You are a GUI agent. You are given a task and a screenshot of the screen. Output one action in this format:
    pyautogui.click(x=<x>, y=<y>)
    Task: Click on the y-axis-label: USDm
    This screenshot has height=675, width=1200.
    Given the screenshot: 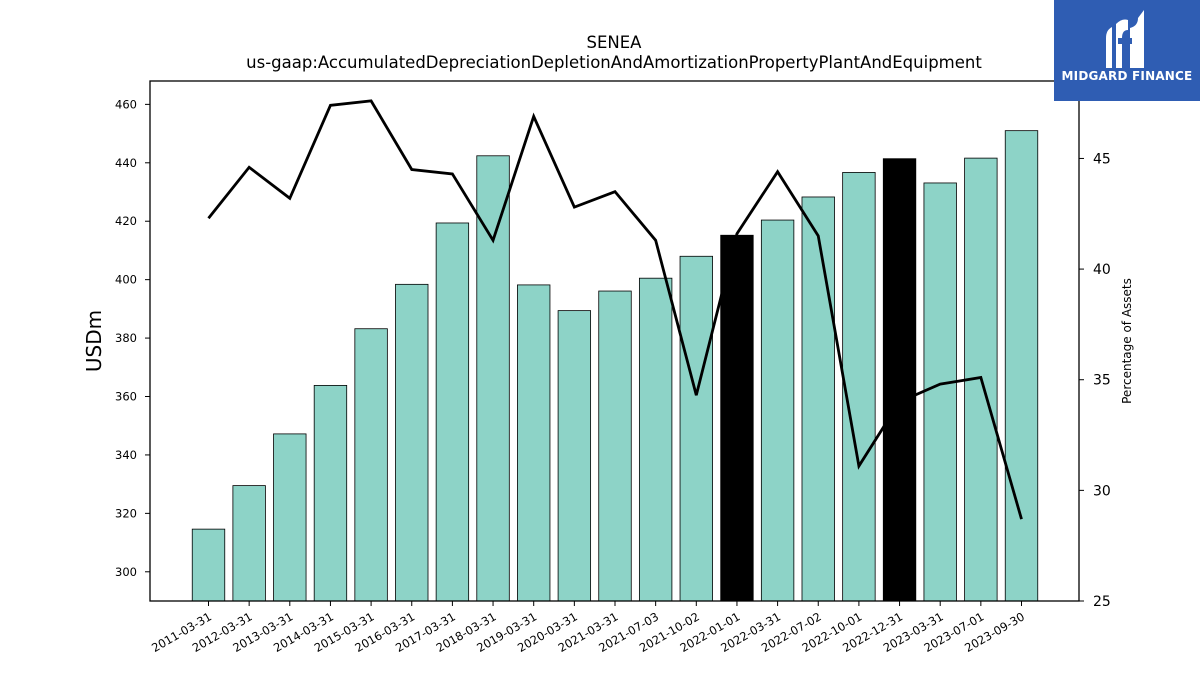 What is the action you would take?
    pyautogui.click(x=94, y=341)
    